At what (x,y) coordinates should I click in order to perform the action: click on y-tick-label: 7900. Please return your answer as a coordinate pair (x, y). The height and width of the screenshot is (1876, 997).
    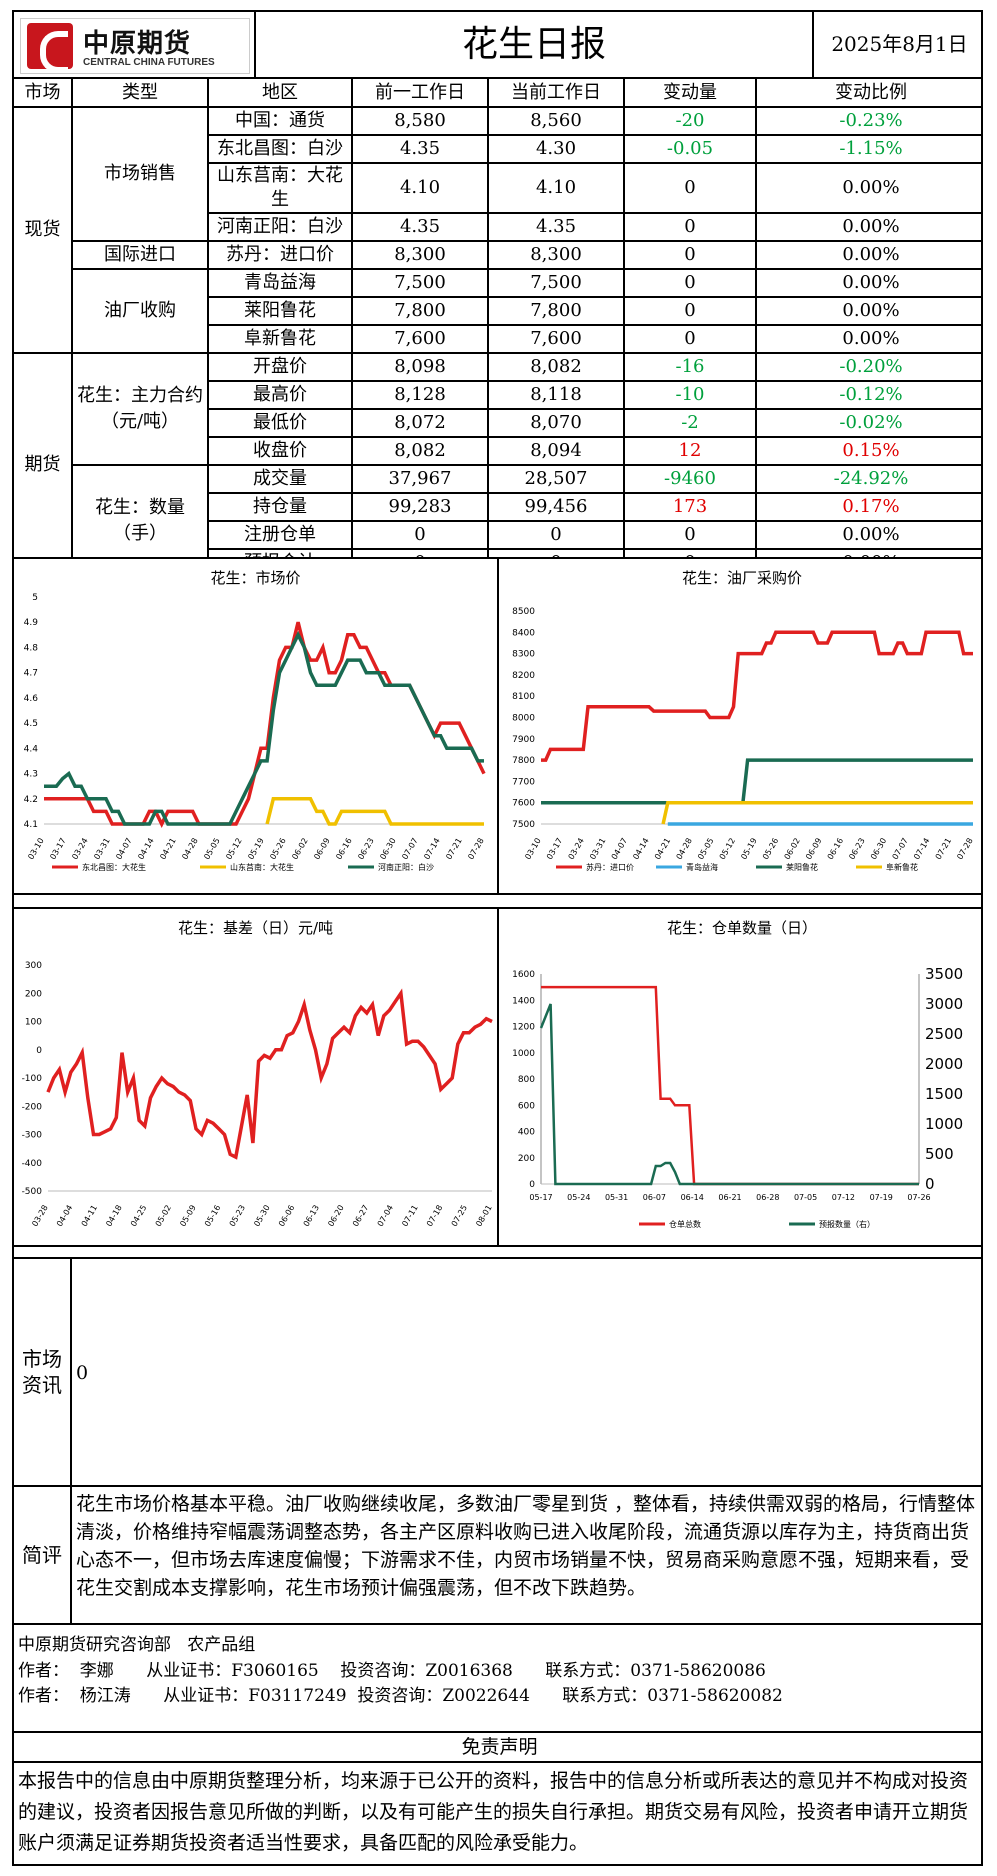
    Looking at the image, I should click on (523, 740).